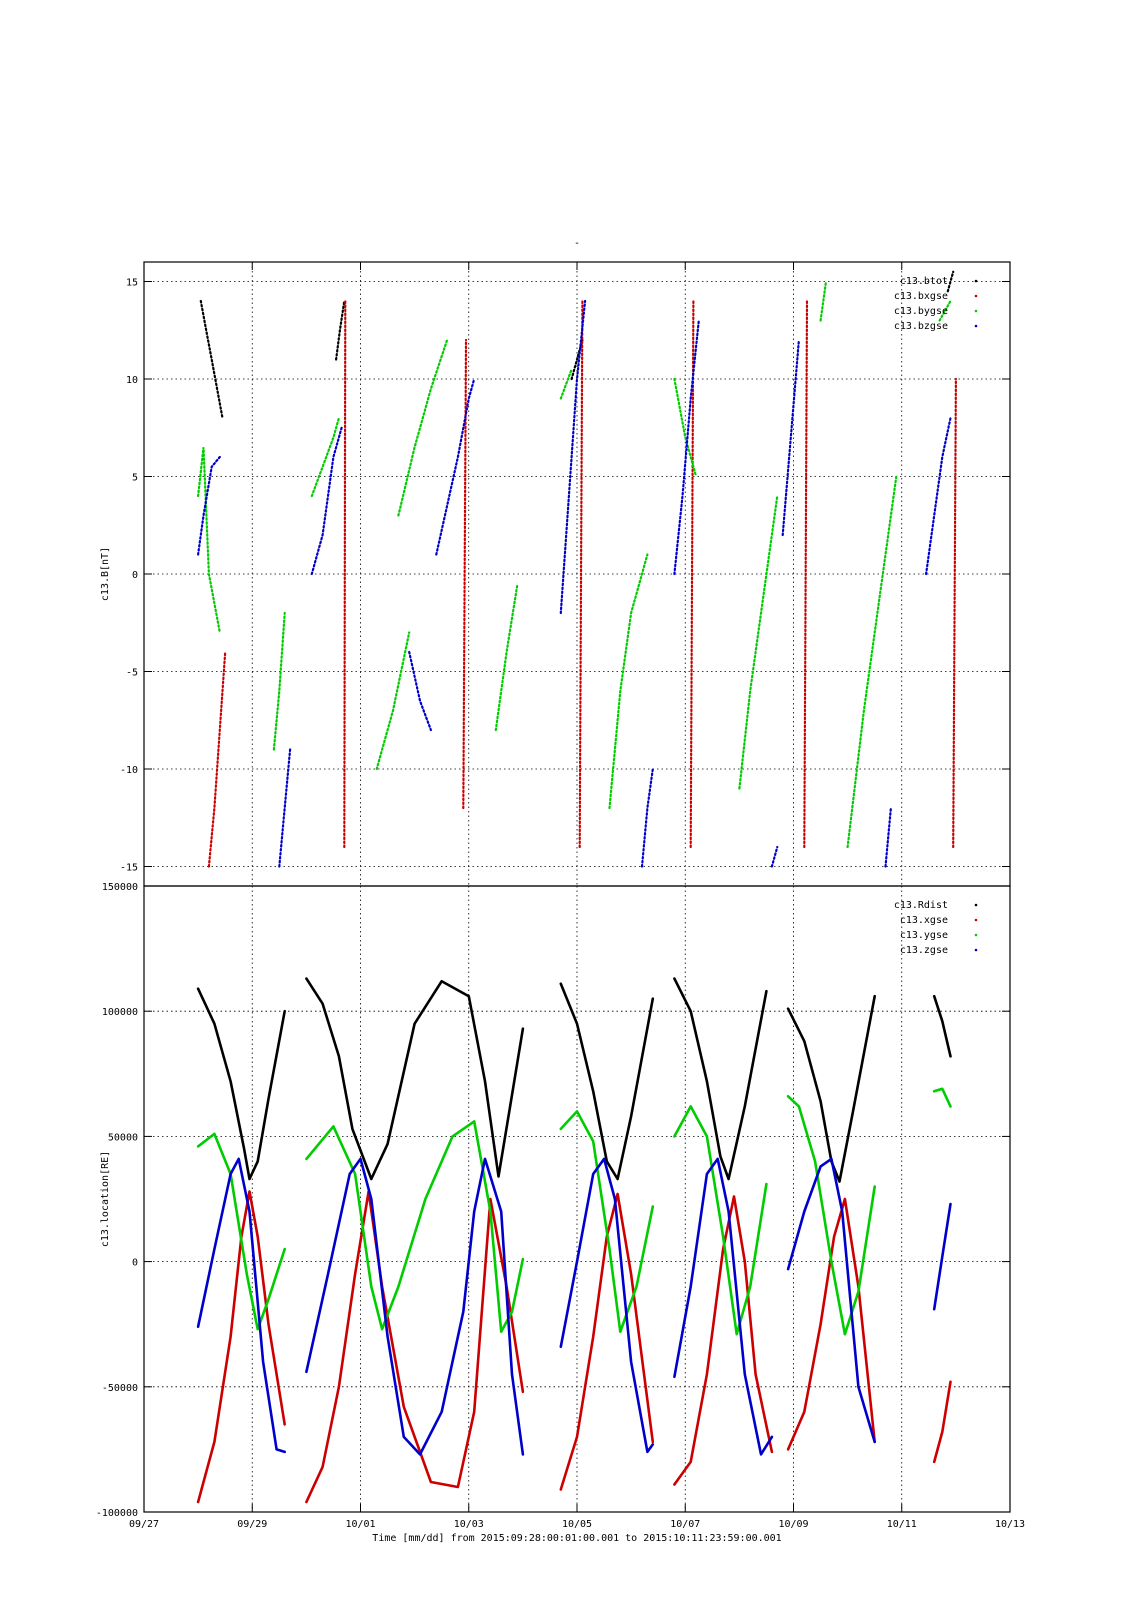  I want to click on y-tick-label: 50000, so click(123, 1137).